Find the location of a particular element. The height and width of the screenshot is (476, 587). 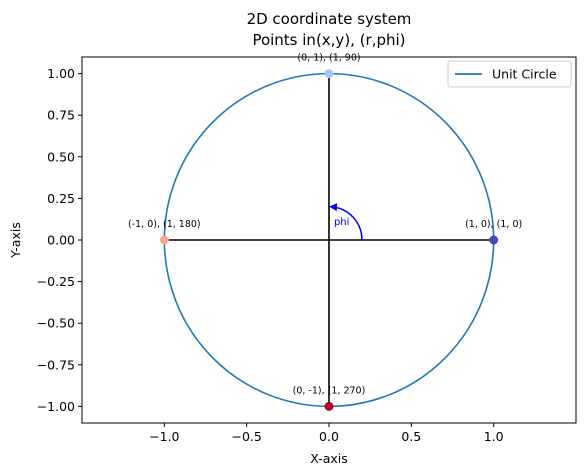

point-label: (-1, 0), (1, 180) is located at coordinates (164, 224).